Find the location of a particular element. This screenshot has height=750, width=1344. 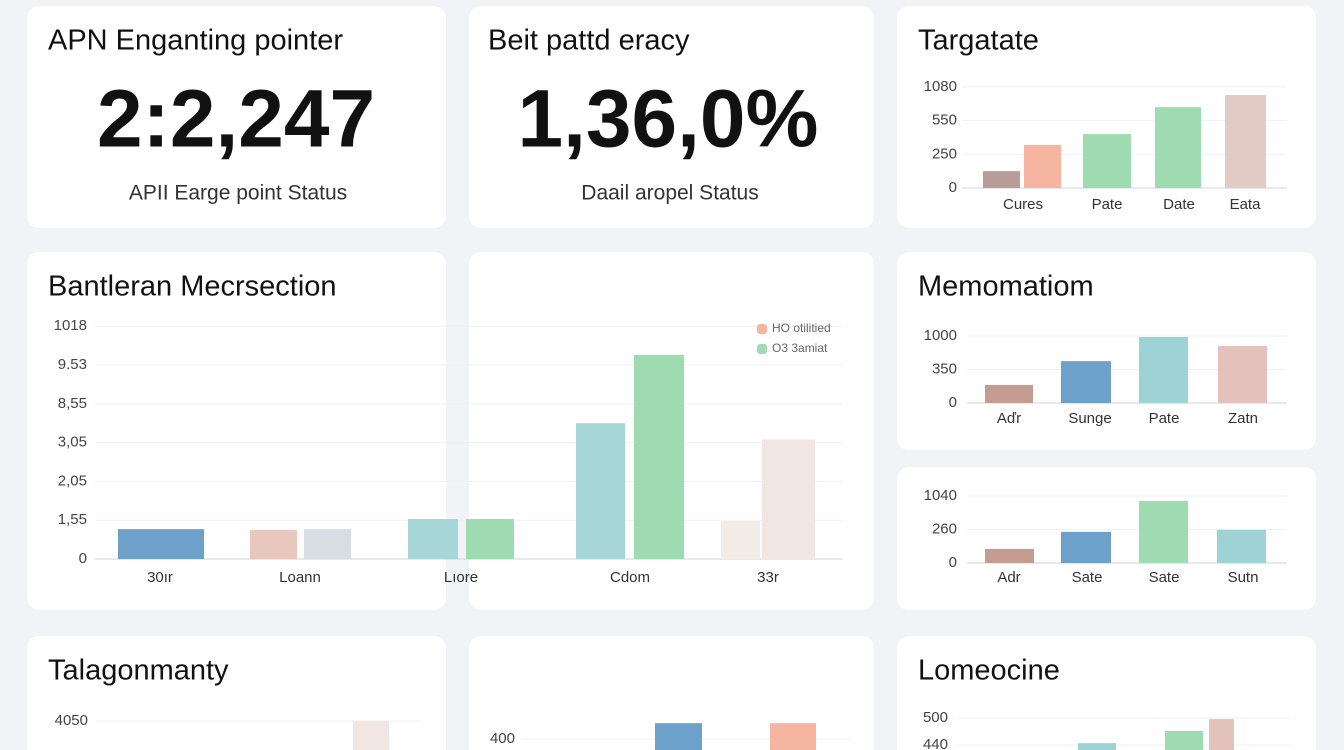

kpi-subtitle: APII Earge point Status is located at coordinates (238, 193).